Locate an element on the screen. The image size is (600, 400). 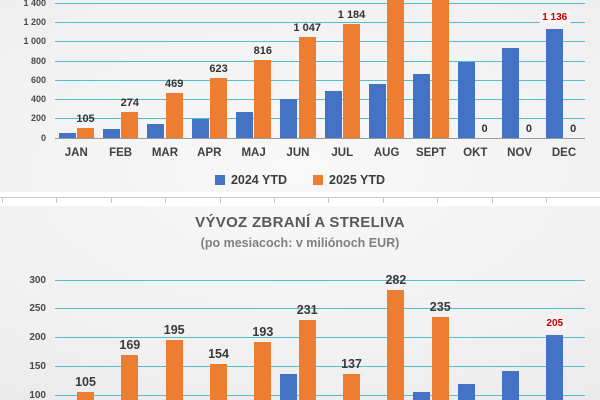
bar-2025-ytd-jul is located at coordinates (352, 81).